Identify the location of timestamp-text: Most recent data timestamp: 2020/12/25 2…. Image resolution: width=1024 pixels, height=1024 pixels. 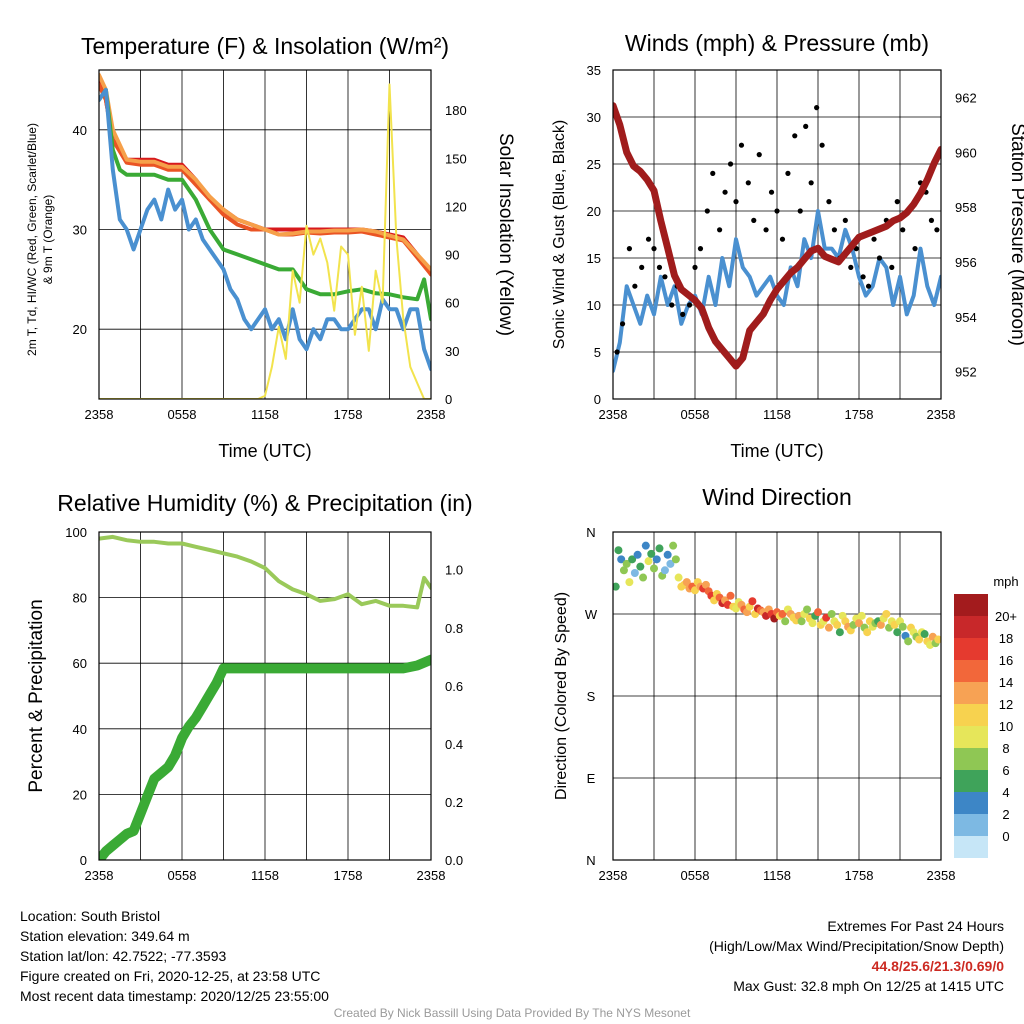
(174, 996).